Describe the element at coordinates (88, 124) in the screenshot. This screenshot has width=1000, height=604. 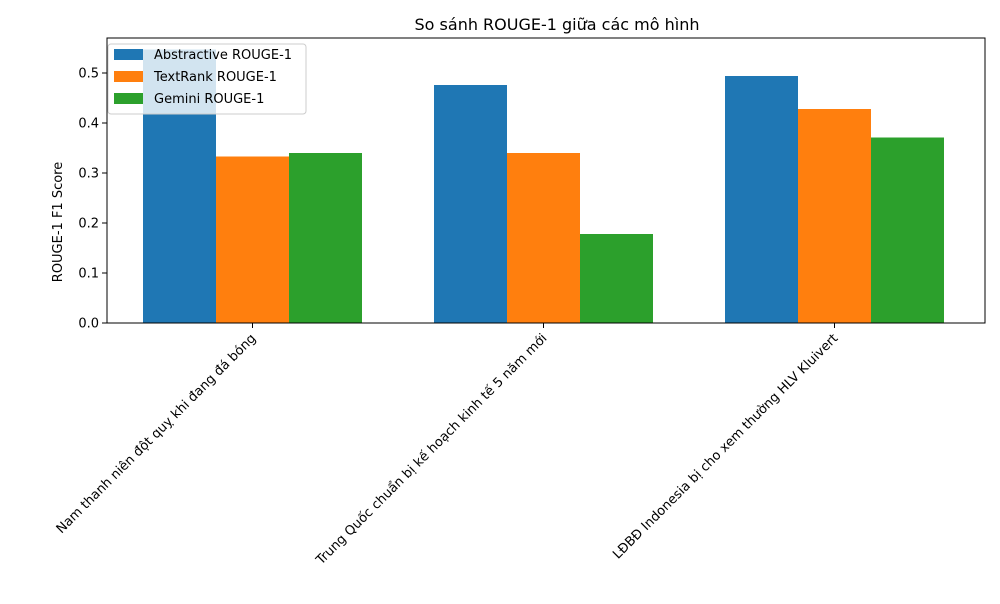
I see `y-tick-label: 0.4` at that location.